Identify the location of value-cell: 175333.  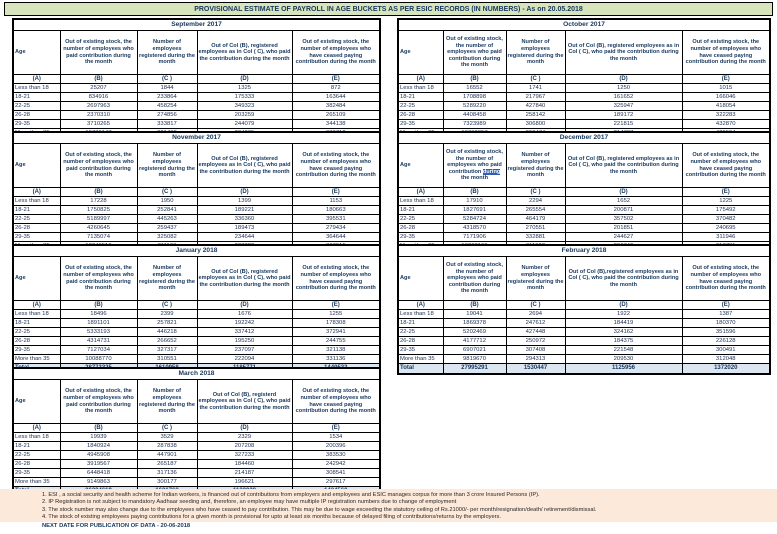
(244, 97).